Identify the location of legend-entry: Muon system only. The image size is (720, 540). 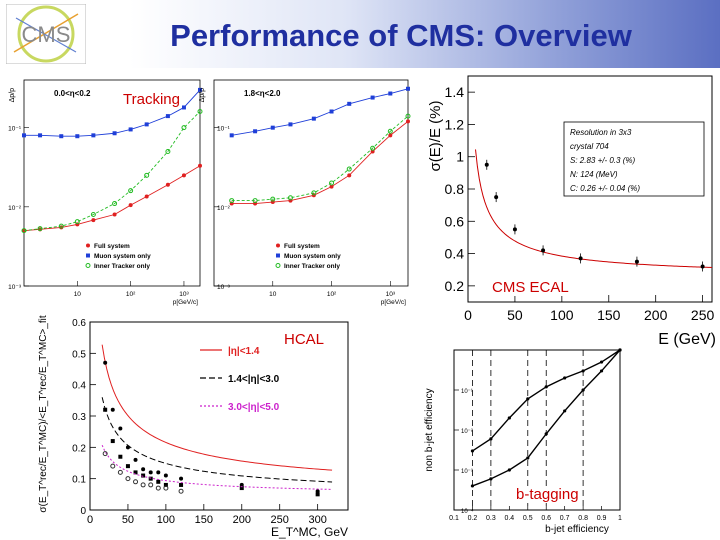
(122, 256).